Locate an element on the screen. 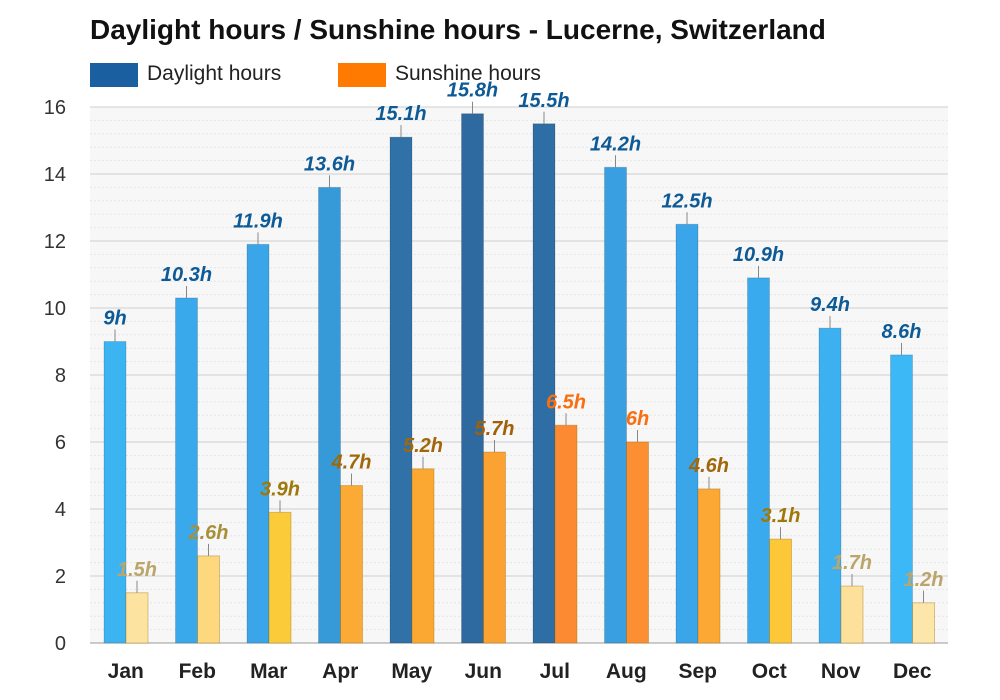 The image size is (1000, 700). y-tick-label: 0 is located at coordinates (60, 644).